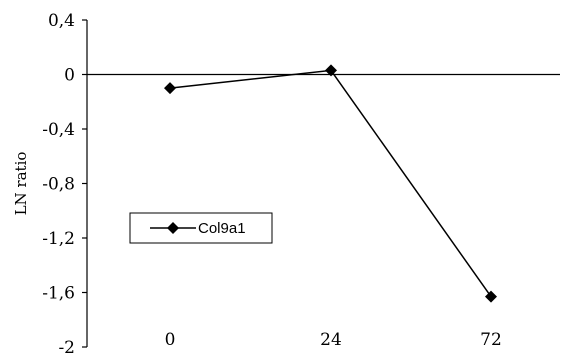  Describe the element at coordinates (222, 228) in the screenshot. I see `legend-label: Col9a1` at that location.